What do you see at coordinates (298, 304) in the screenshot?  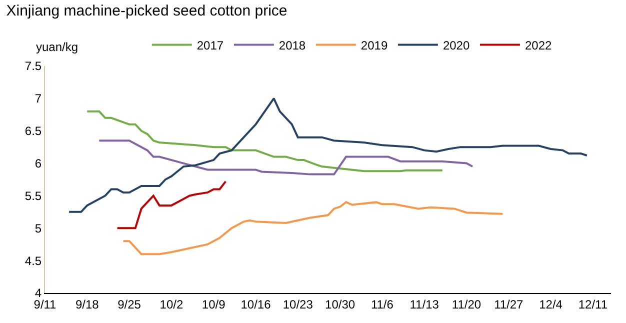 I see `x-tick-label: 10/23` at bounding box center [298, 304].